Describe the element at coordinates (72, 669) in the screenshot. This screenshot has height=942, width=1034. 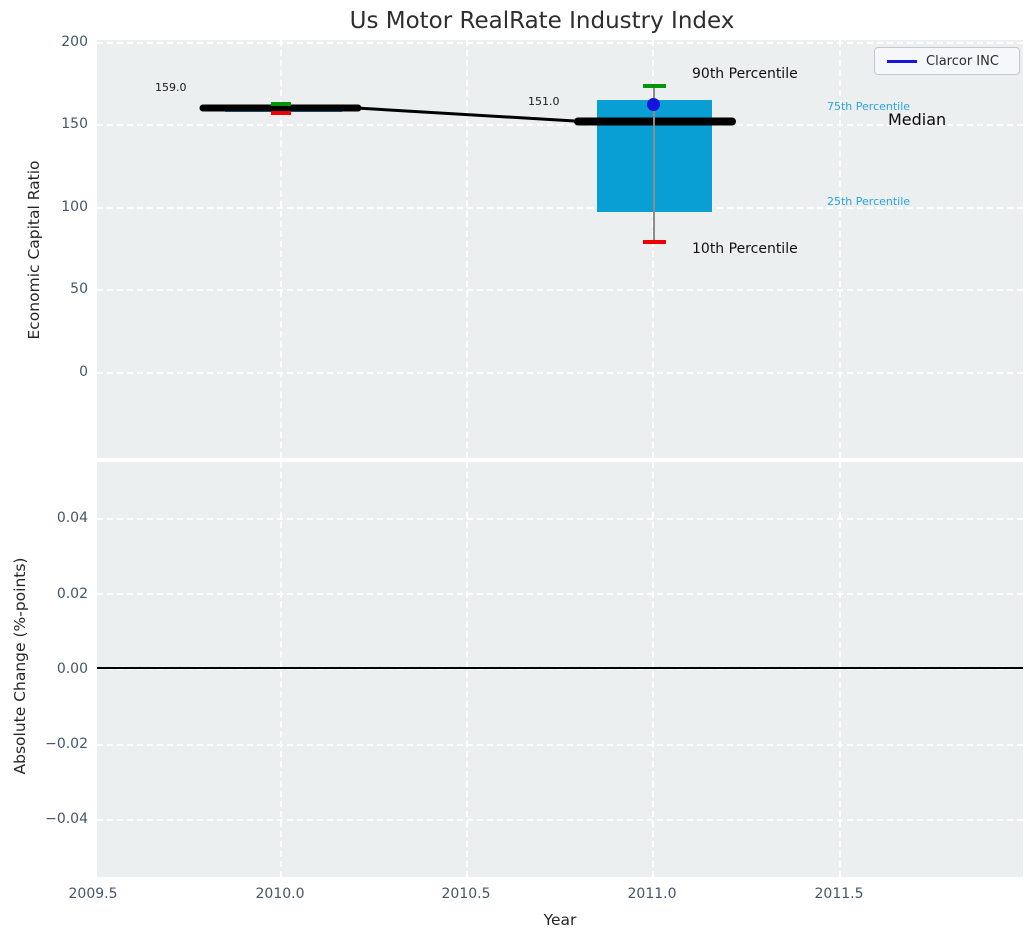
I see `ytick-bottom-000: 0.00` at that location.